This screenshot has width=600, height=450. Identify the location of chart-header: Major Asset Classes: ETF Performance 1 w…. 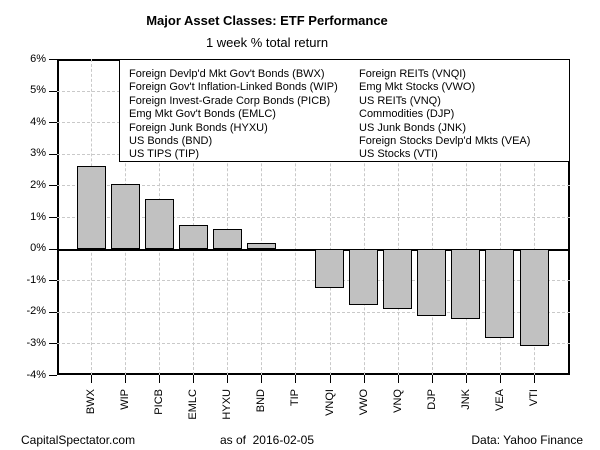
(267, 31).